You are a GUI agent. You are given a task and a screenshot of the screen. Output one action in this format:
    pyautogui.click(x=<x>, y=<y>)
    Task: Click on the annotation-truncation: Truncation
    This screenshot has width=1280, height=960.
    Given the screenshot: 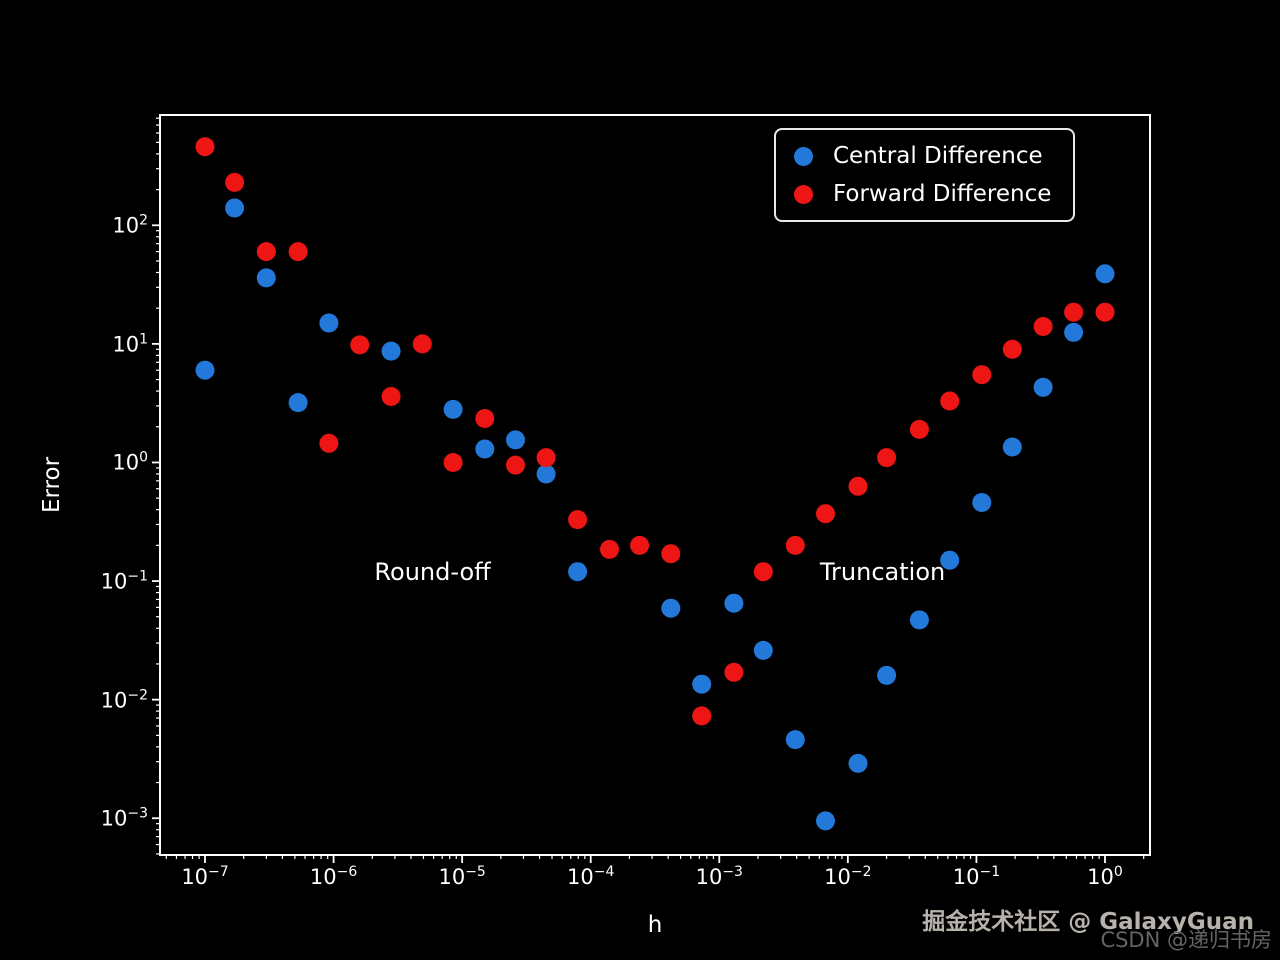 What is the action you would take?
    pyautogui.click(x=882, y=571)
    